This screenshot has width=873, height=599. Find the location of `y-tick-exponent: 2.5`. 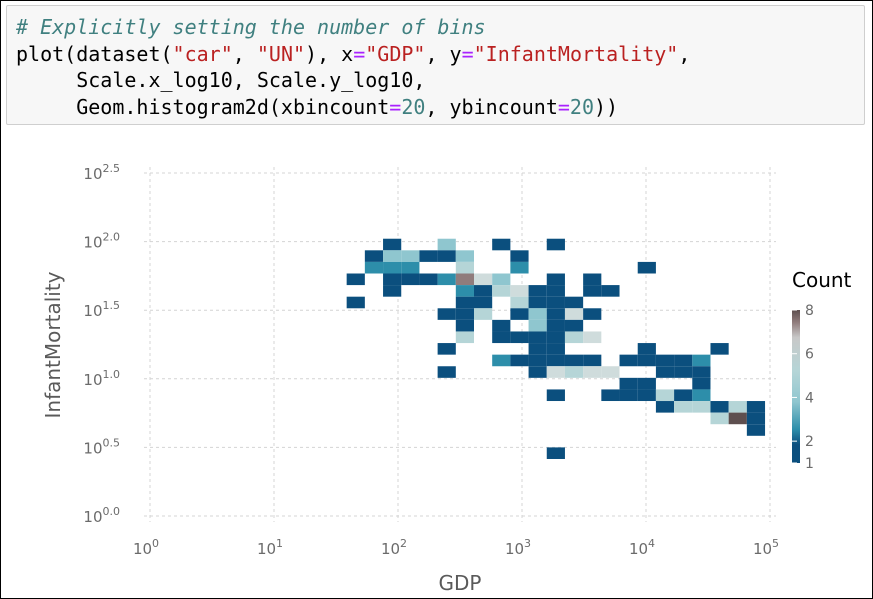

y-tick-exponent: 2.5 is located at coordinates (112, 168).